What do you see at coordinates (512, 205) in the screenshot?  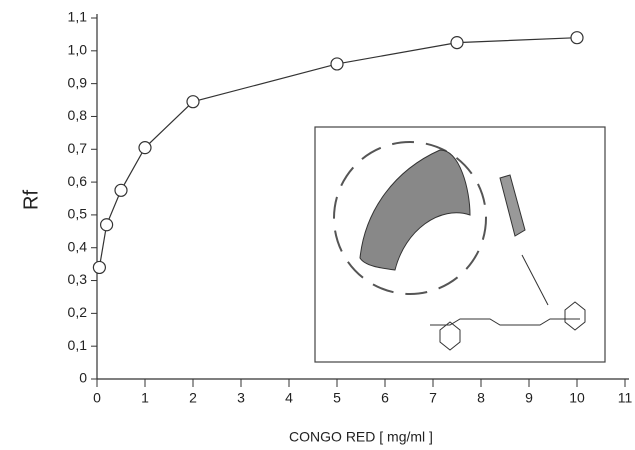 I see `molecule-image` at bounding box center [512, 205].